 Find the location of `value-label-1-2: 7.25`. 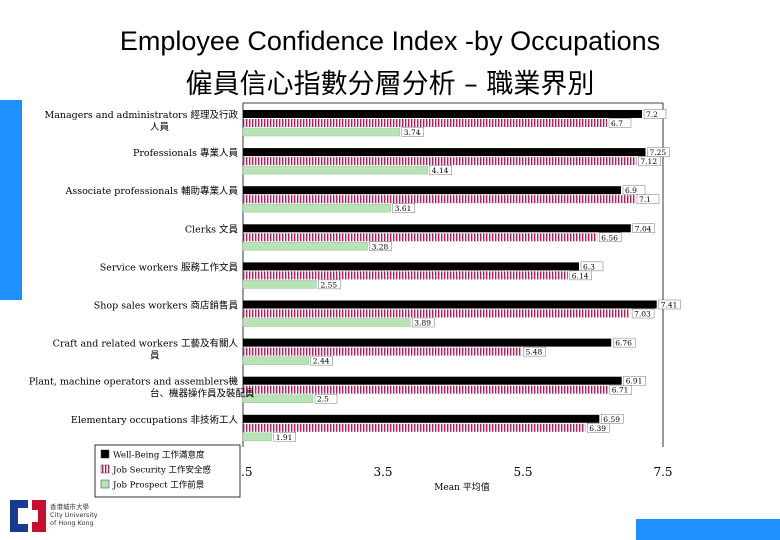

value-label-1-2: 7.25 is located at coordinates (658, 152).